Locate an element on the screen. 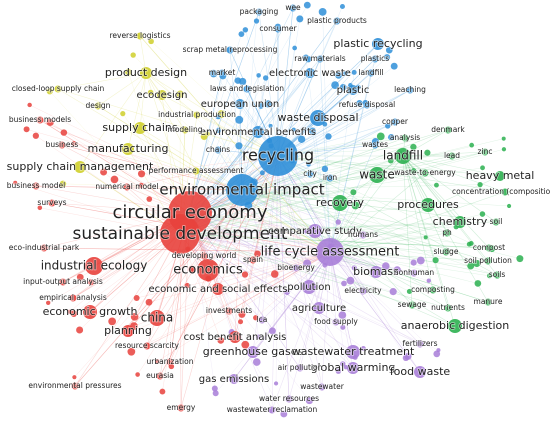  node-label: circular economy is located at coordinates (190, 212).